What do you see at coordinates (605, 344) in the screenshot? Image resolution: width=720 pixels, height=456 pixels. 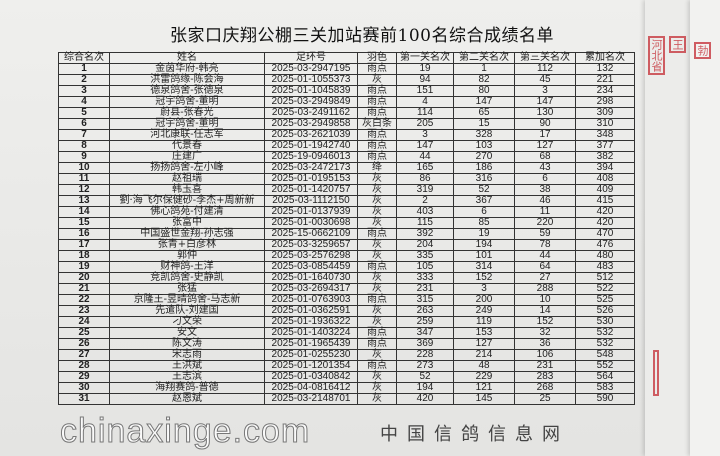 I see `cell-total-rank: 532` at bounding box center [605, 344].